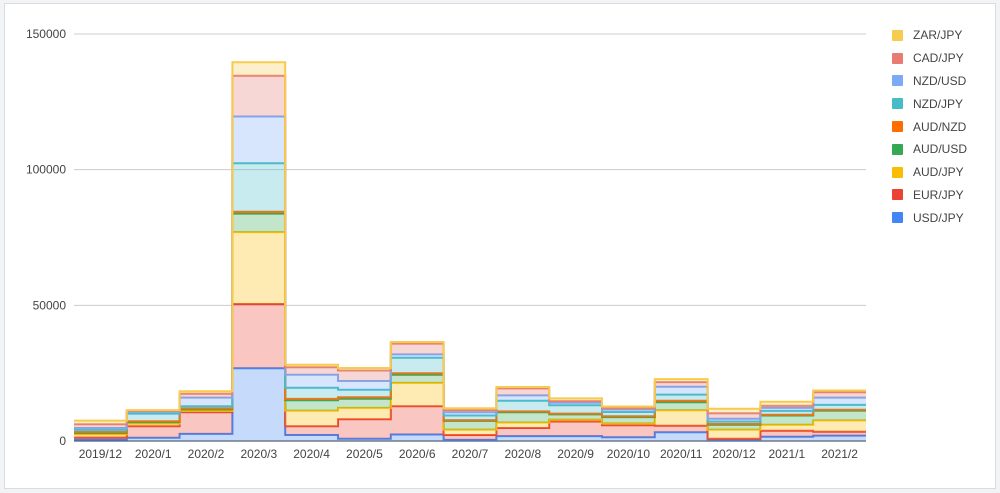 This screenshot has height=493, width=1000. Describe the element at coordinates (938, 103) in the screenshot. I see `legend-label: NZD/JPY` at that location.